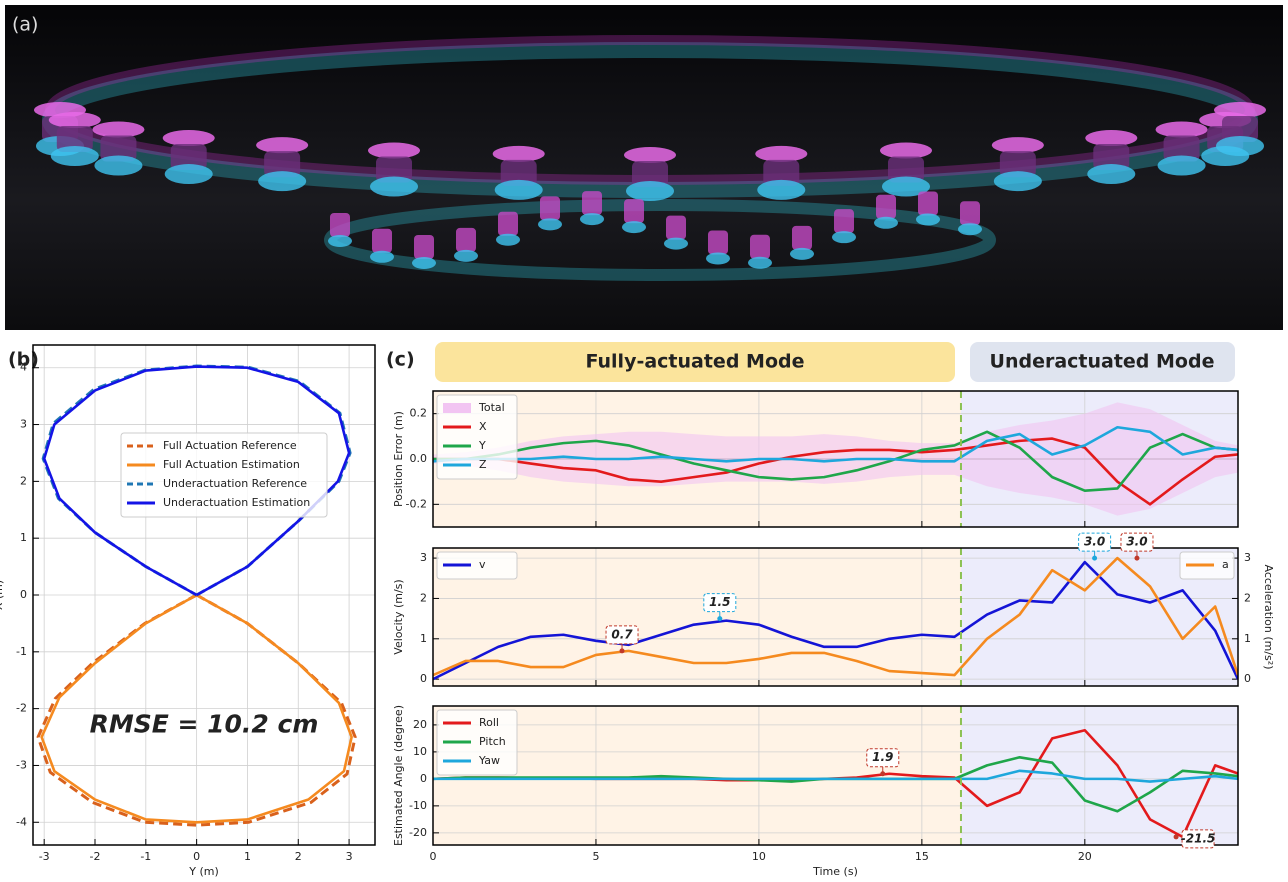  What do you see at coordinates (398, 616) in the screenshot?
I see `y-axis-label: Velocity (m/s)` at bounding box center [398, 616].